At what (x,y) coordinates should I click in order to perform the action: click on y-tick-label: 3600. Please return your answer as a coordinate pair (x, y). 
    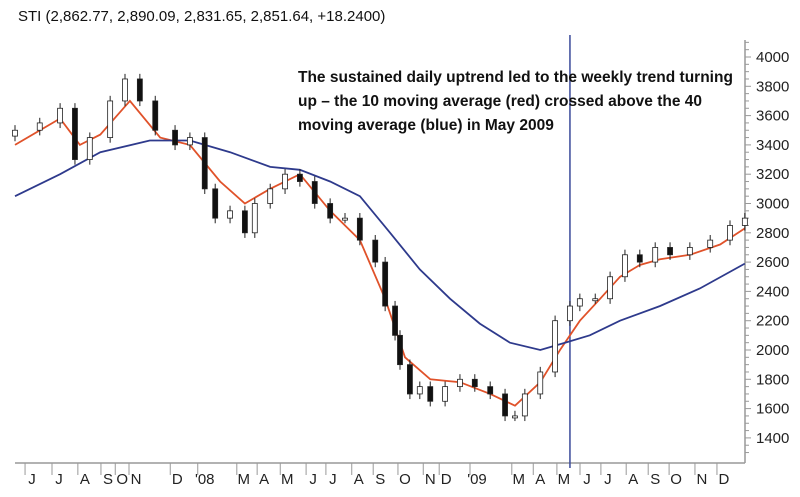
    Looking at the image, I should click on (772, 116).